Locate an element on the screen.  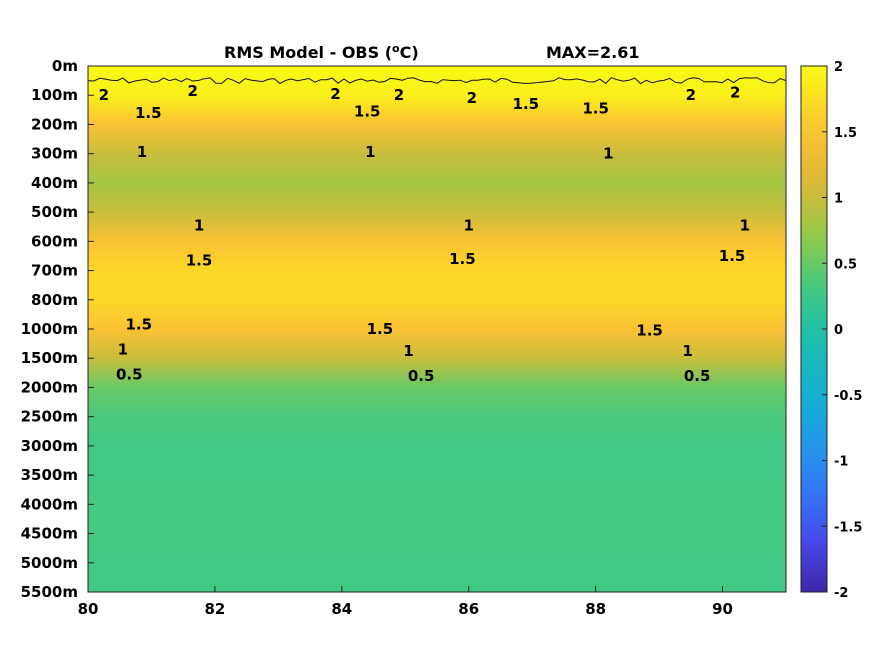
colorbar-tick-label: 0.5 is located at coordinates (845, 264).